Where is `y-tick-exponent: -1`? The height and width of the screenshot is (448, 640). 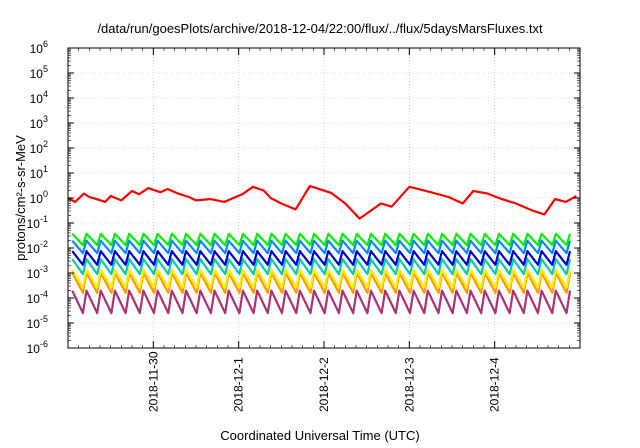
y-tick-exponent: -1 is located at coordinates (44, 219).